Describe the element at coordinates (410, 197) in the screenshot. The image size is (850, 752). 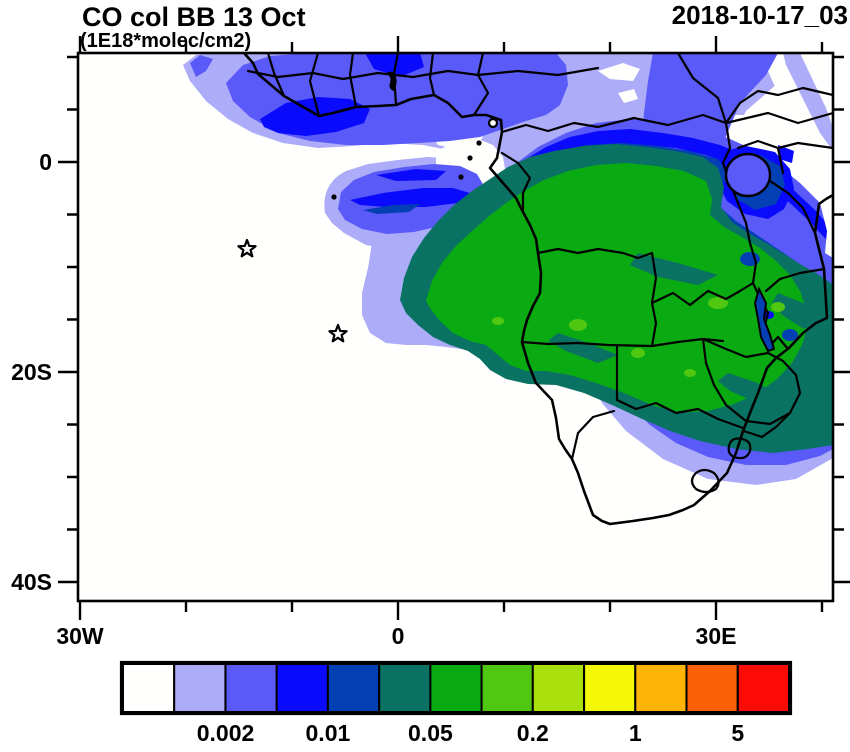
I see `co-layer-blue-tongue-lower` at that location.